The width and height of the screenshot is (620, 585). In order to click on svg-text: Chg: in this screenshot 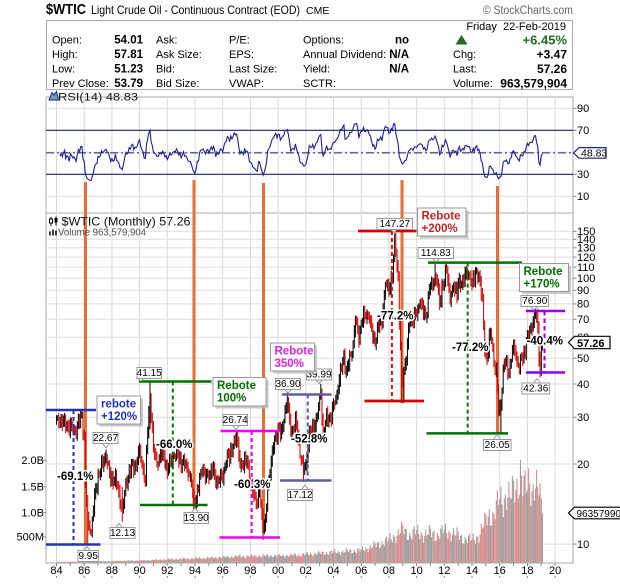, I will do `click(464, 55)`.